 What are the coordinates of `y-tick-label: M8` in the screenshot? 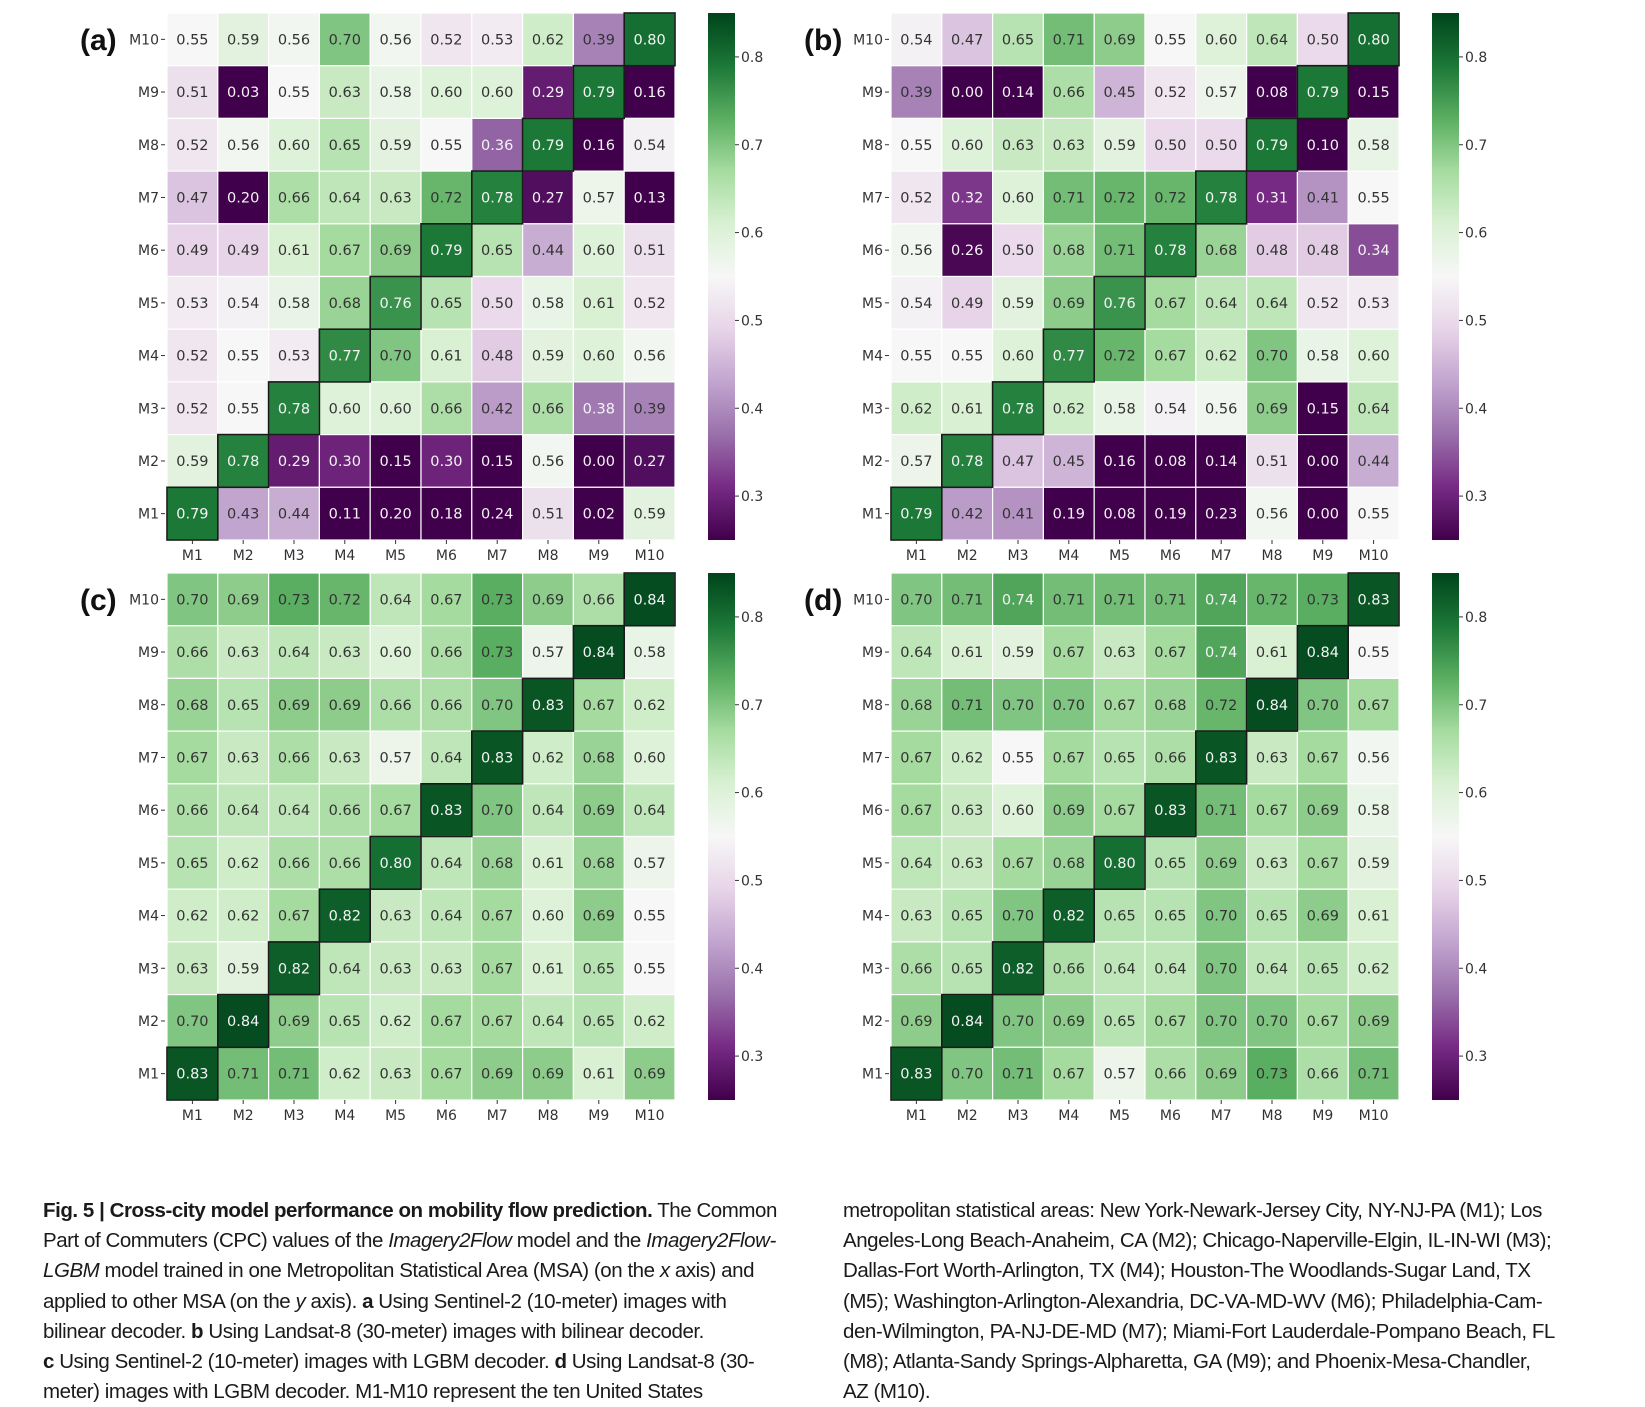 It's located at (148, 146).